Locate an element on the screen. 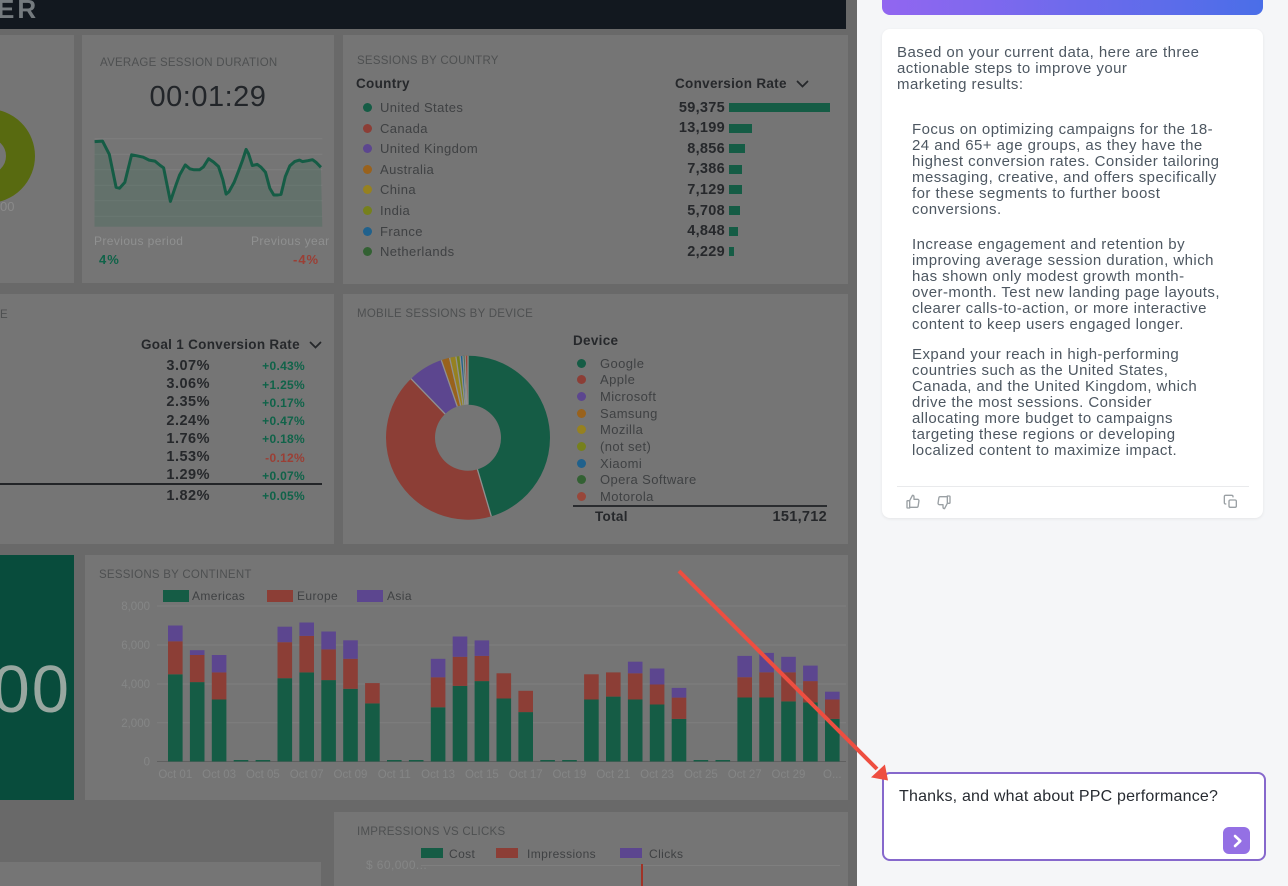 The height and width of the screenshot is (886, 1288). svg-text: 0 is located at coordinates (147, 763).